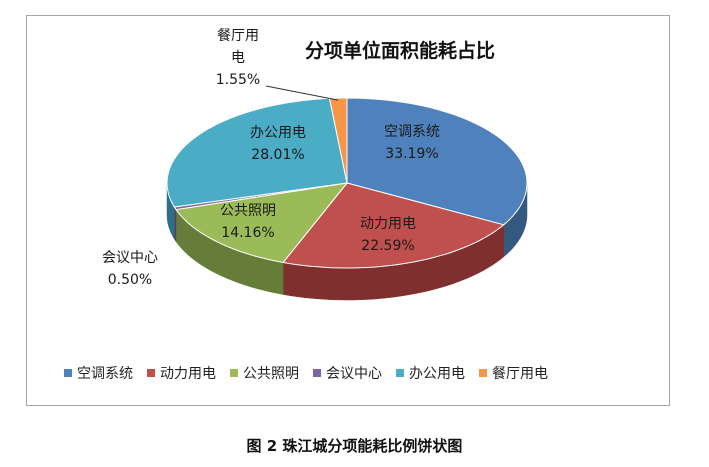 This screenshot has height=467, width=709. Describe the element at coordinates (247, 233) in the screenshot. I see `slice-value-3: 14.16%` at that location.